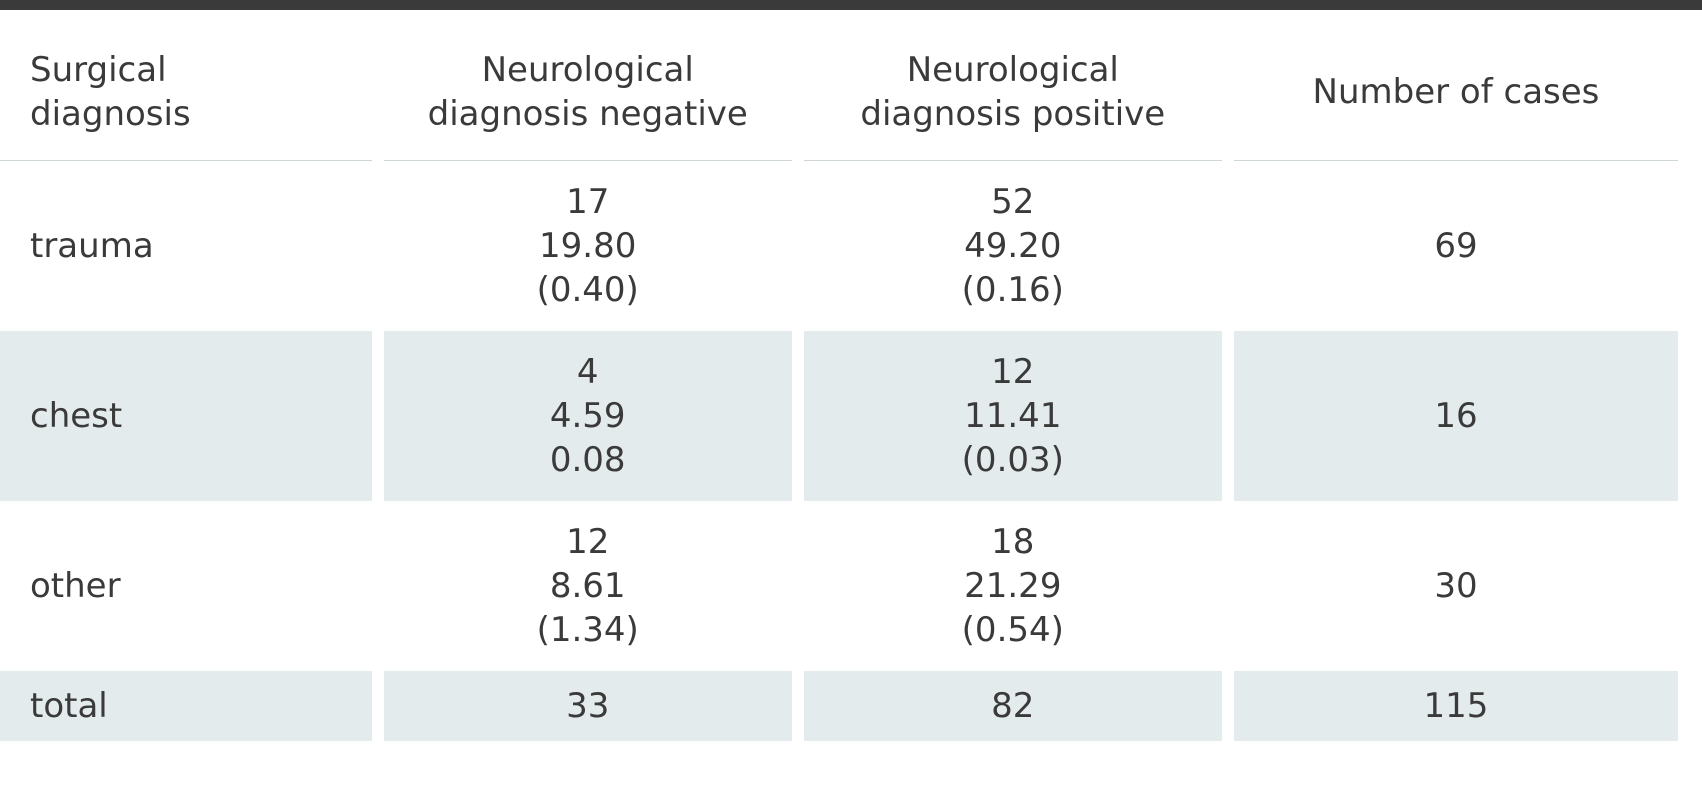 The width and height of the screenshot is (1702, 800). What do you see at coordinates (1012, 416) in the screenshot?
I see `cell-positive: 12 11.41 (0.03)` at bounding box center [1012, 416].